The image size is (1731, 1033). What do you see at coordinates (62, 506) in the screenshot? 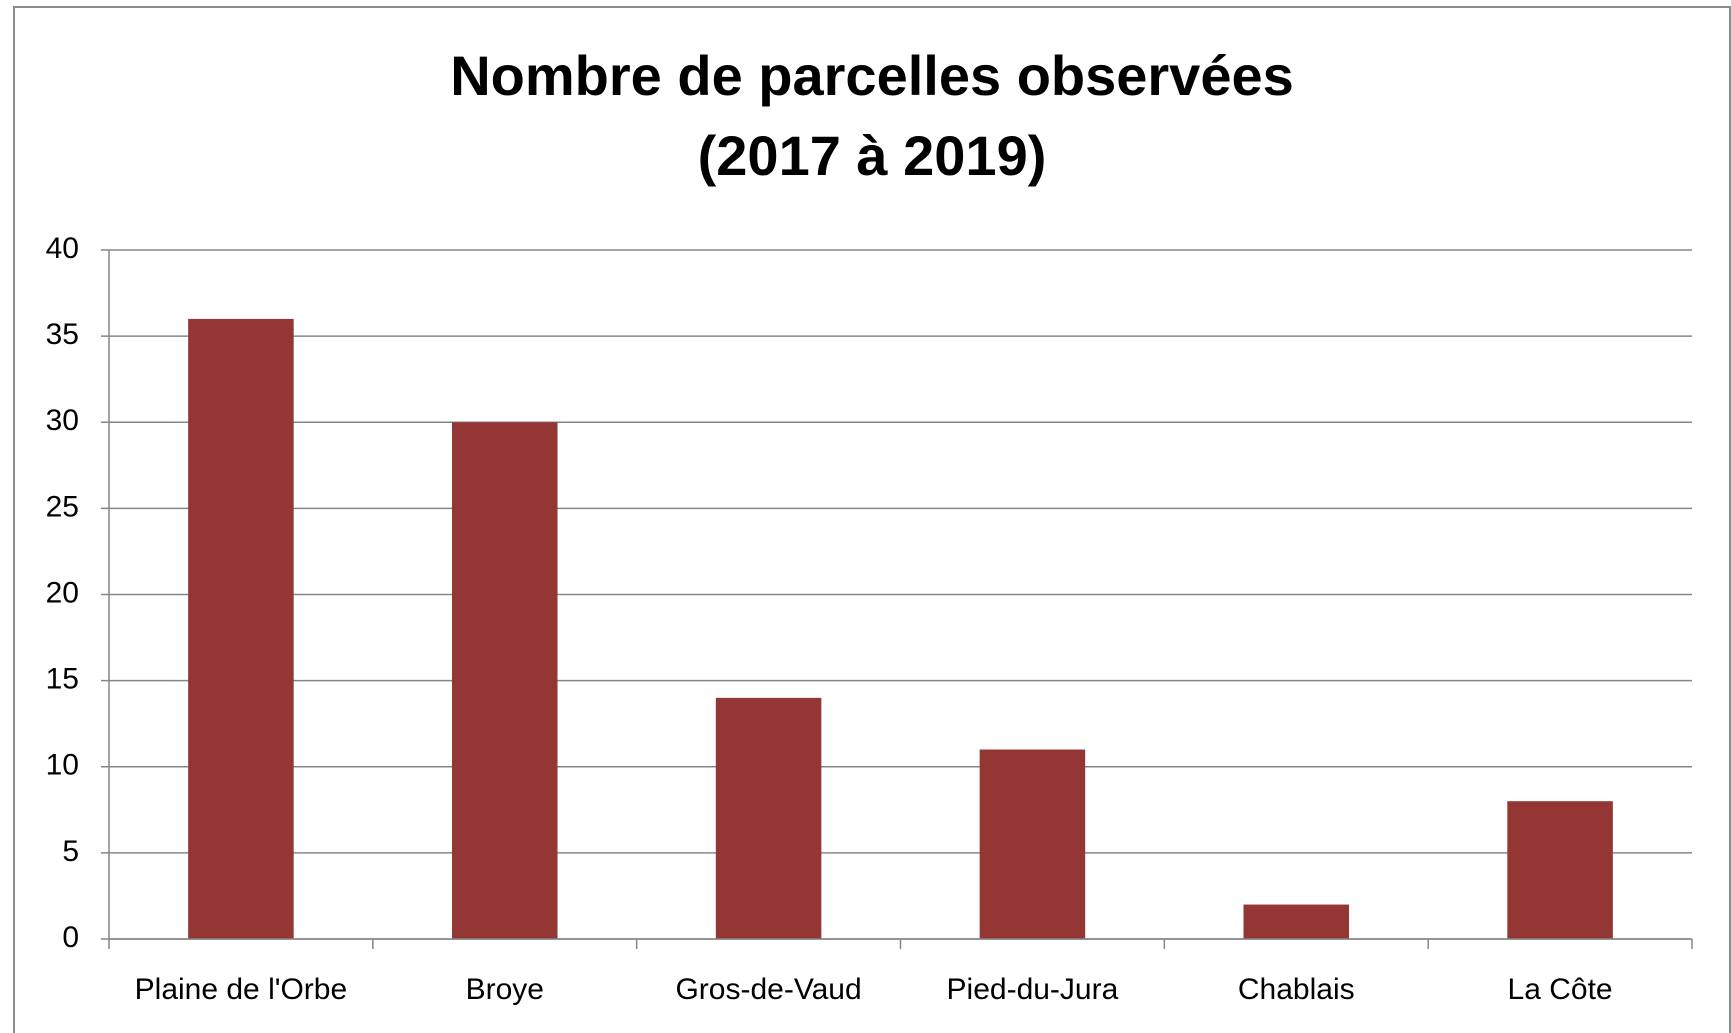
I see `y-tick-label: 25` at bounding box center [62, 506].